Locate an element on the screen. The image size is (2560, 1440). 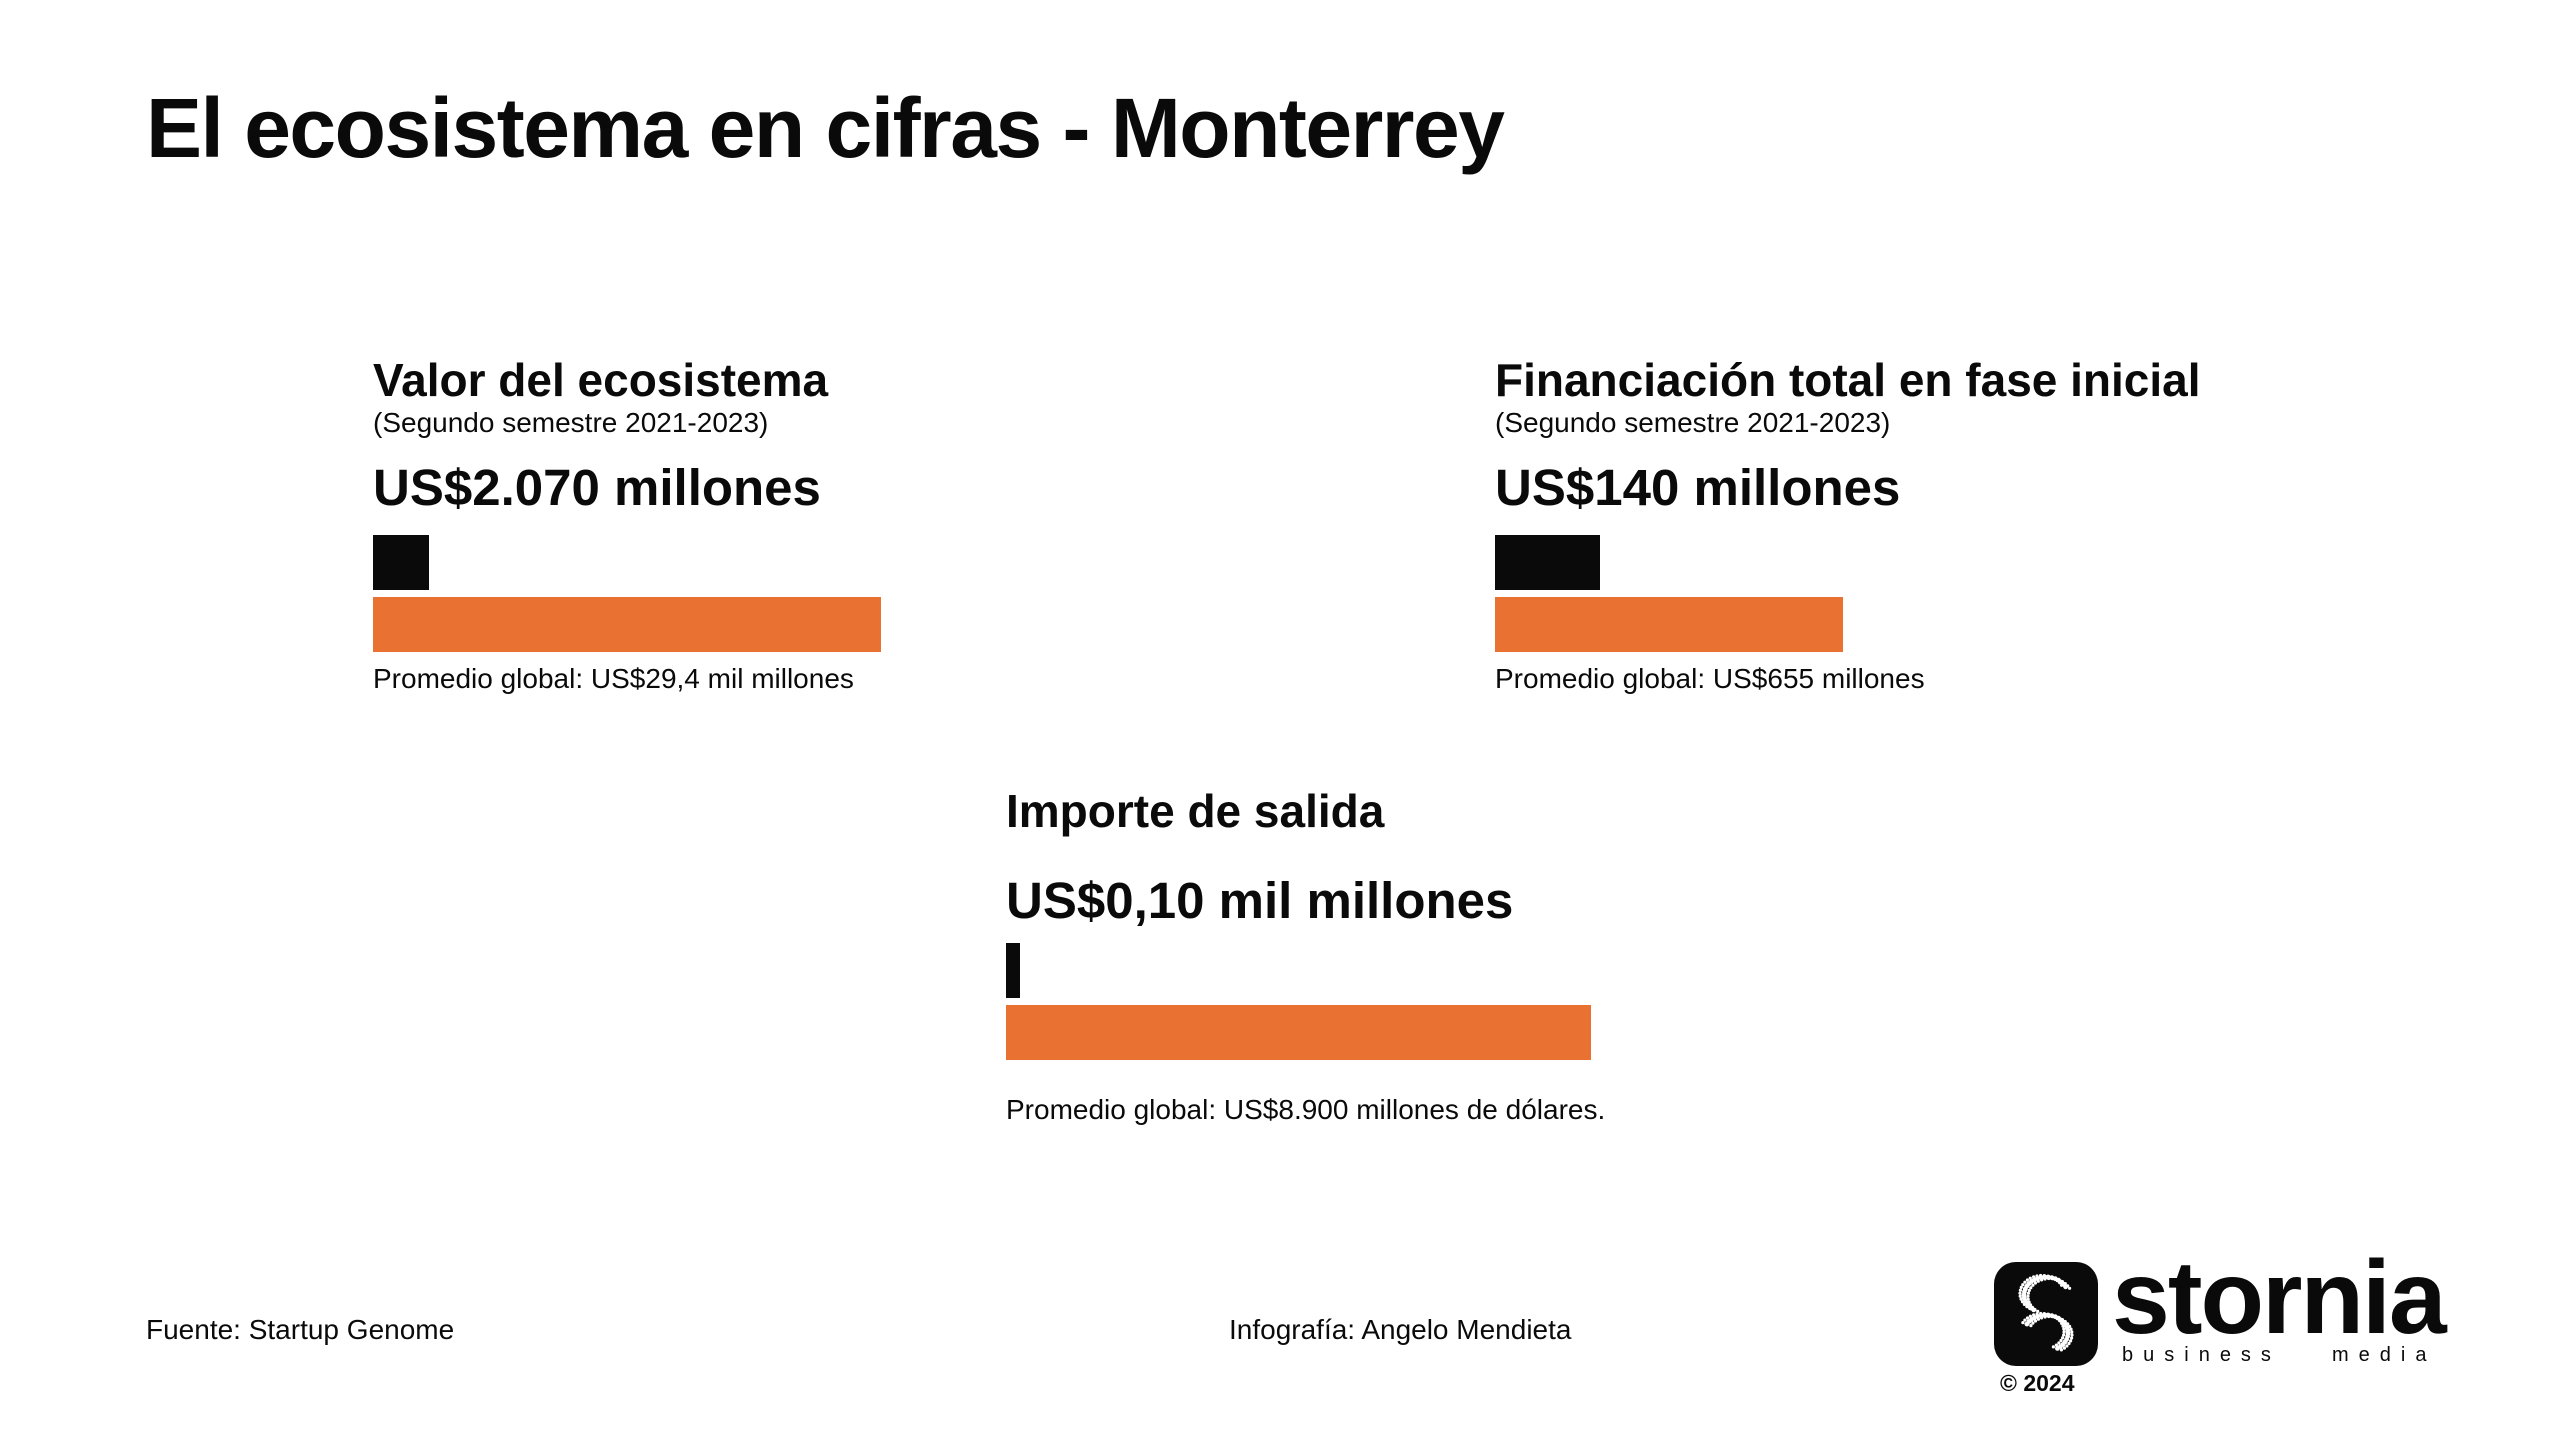
copyright-label: © 2024 is located at coordinates (2037, 1383).